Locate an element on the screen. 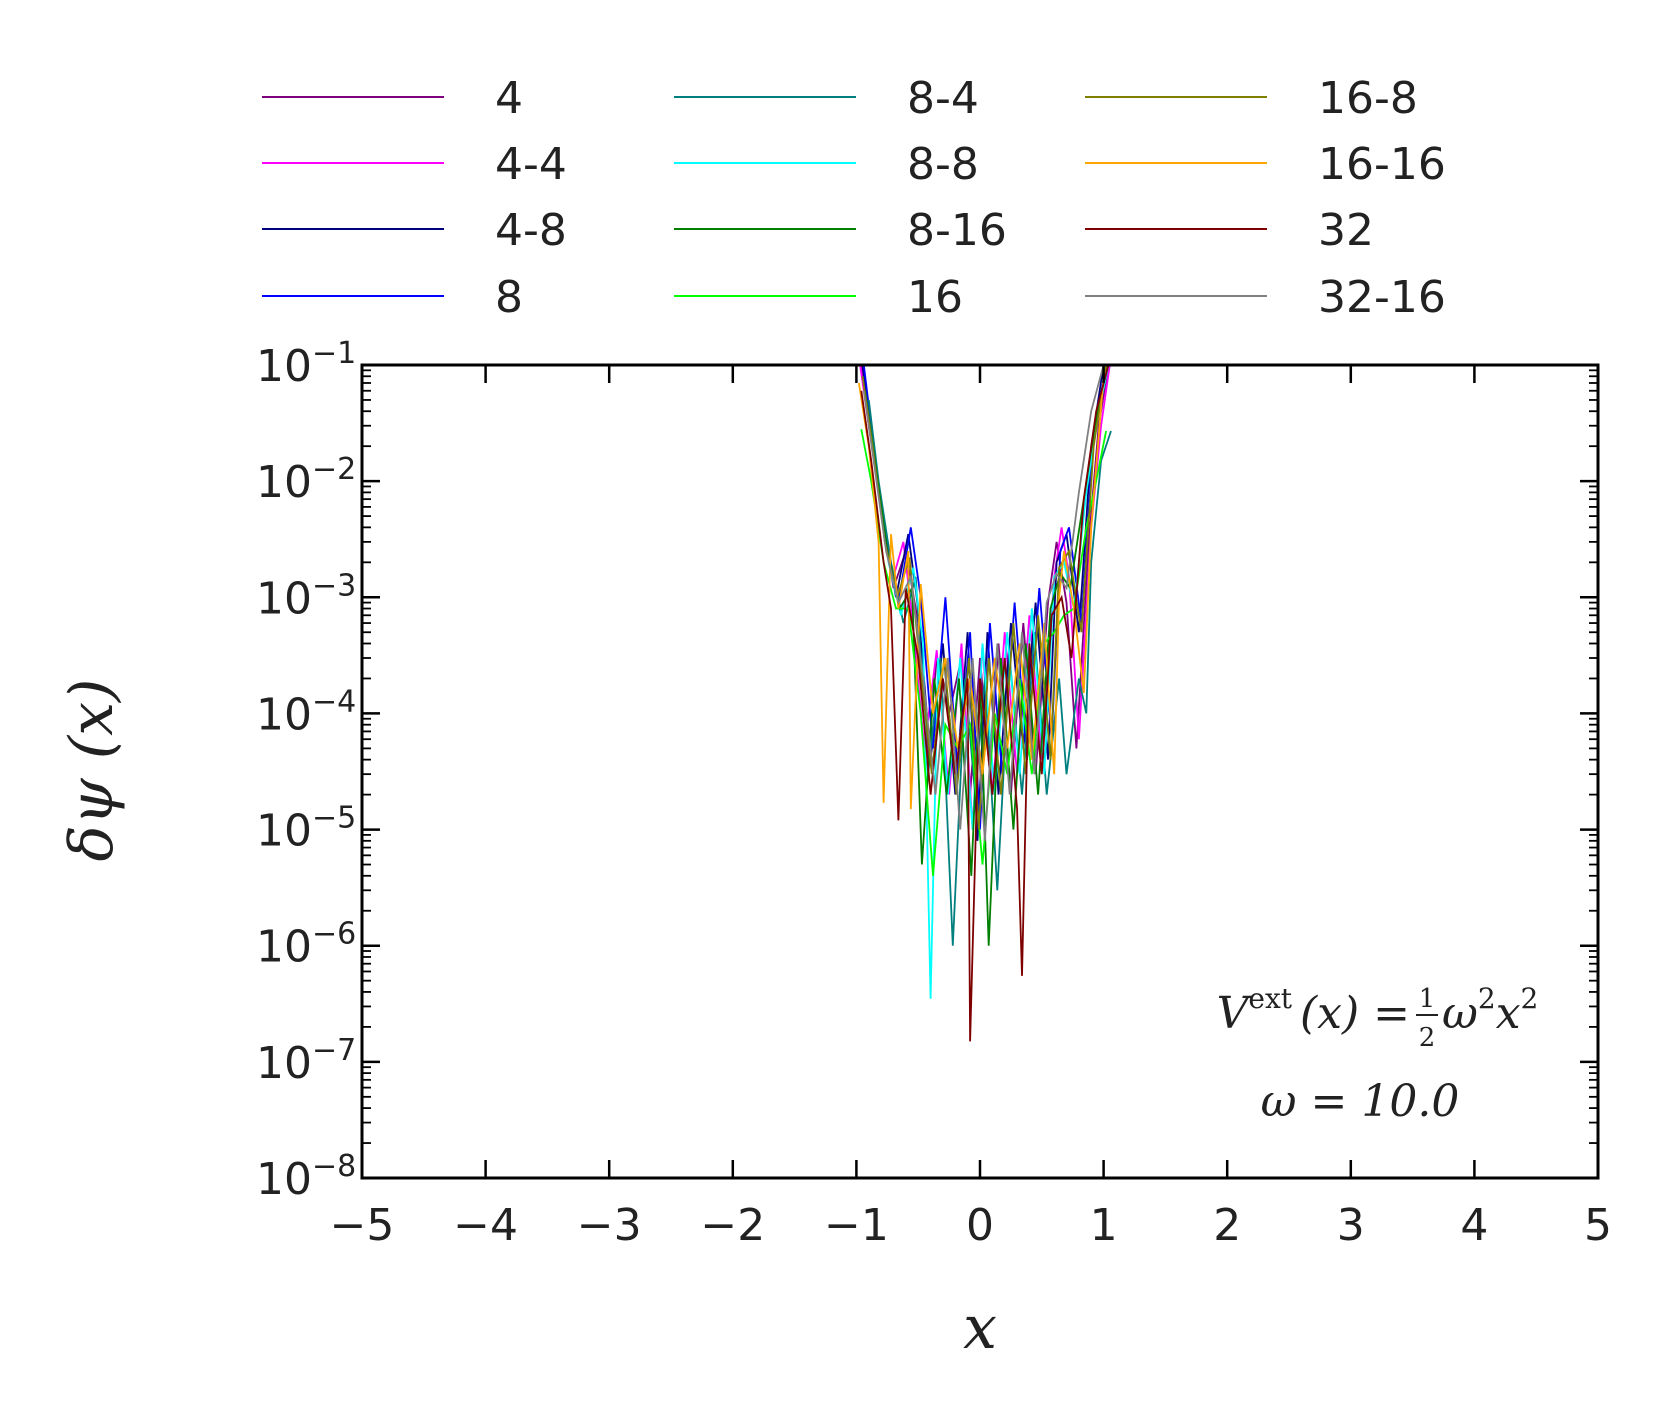 This screenshot has width=1660, height=1416. legend-label: 4-4 is located at coordinates (531, 164).